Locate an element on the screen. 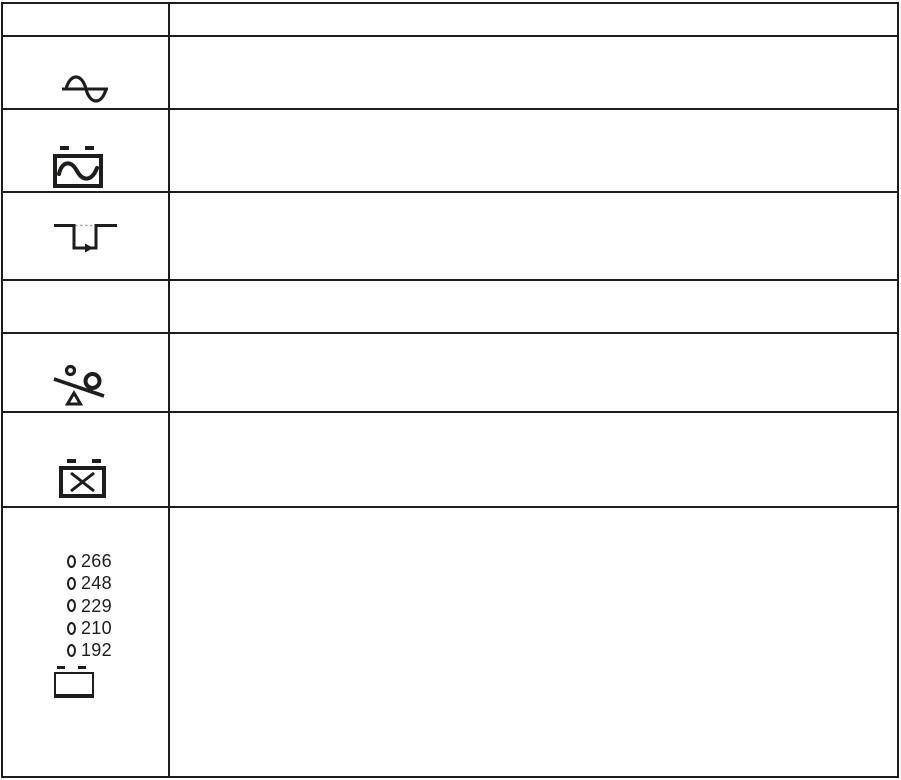 This screenshot has height=780, width=901. voltage-label: 192 is located at coordinates (96, 650).